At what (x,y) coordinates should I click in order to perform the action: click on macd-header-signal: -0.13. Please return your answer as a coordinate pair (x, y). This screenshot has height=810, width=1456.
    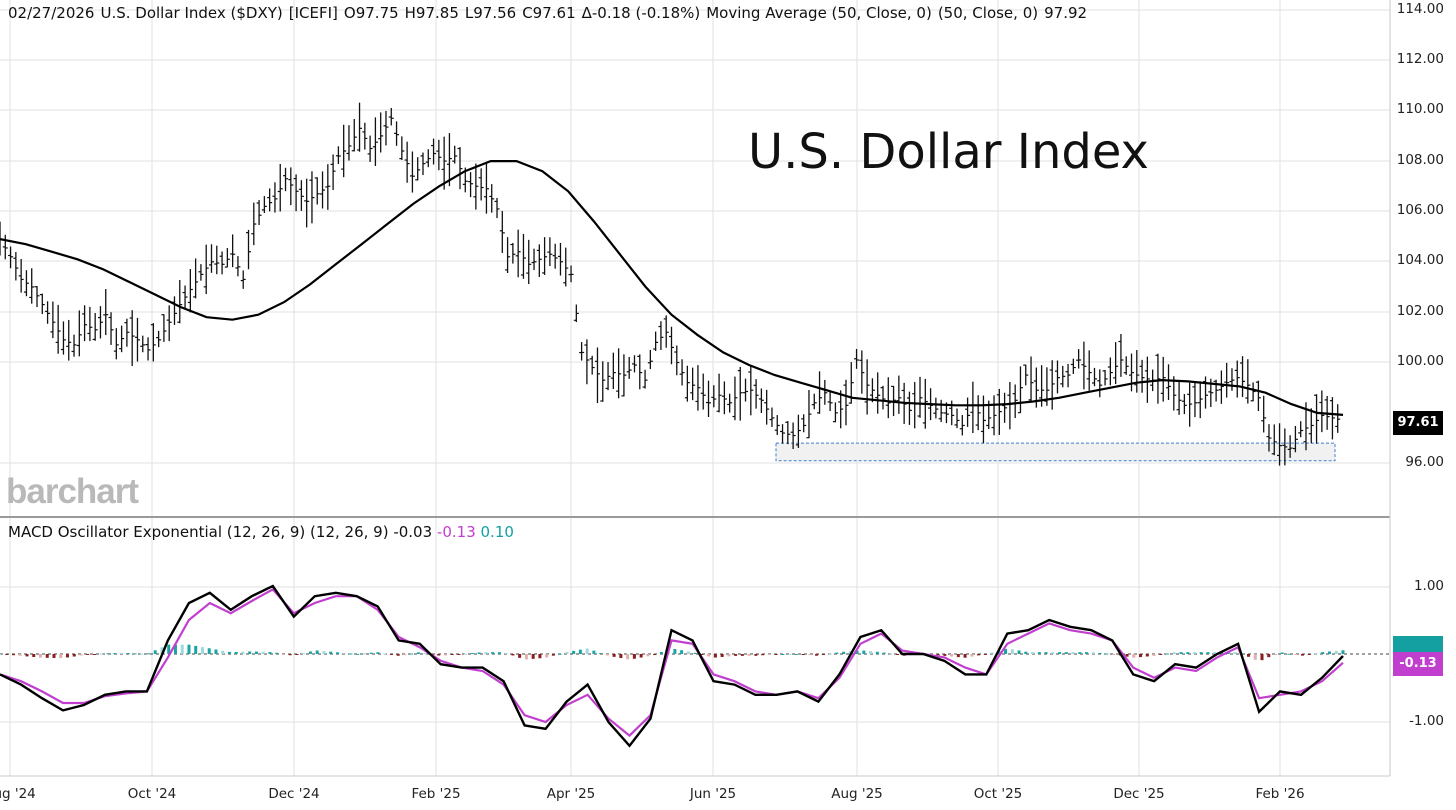
    Looking at the image, I should click on (456, 532).